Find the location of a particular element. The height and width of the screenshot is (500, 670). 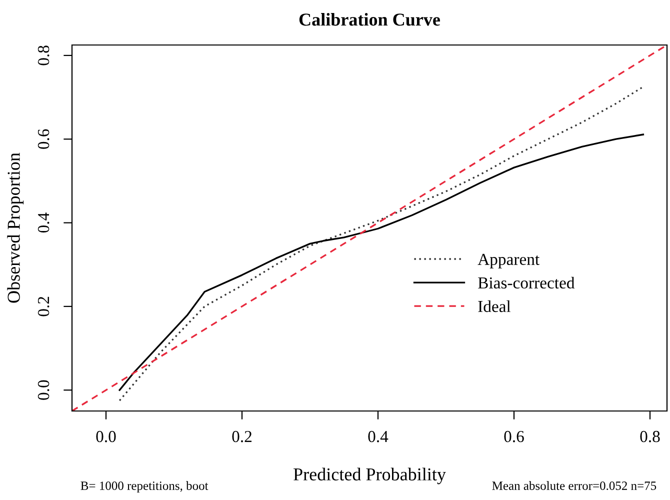

y-tick-label: 0.0 is located at coordinates (44, 390).